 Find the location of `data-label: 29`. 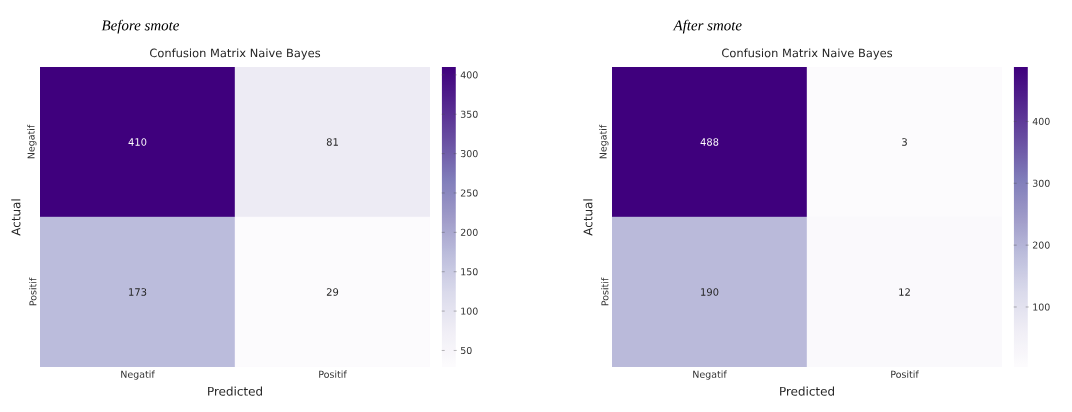

data-label: 29 is located at coordinates (332, 292).